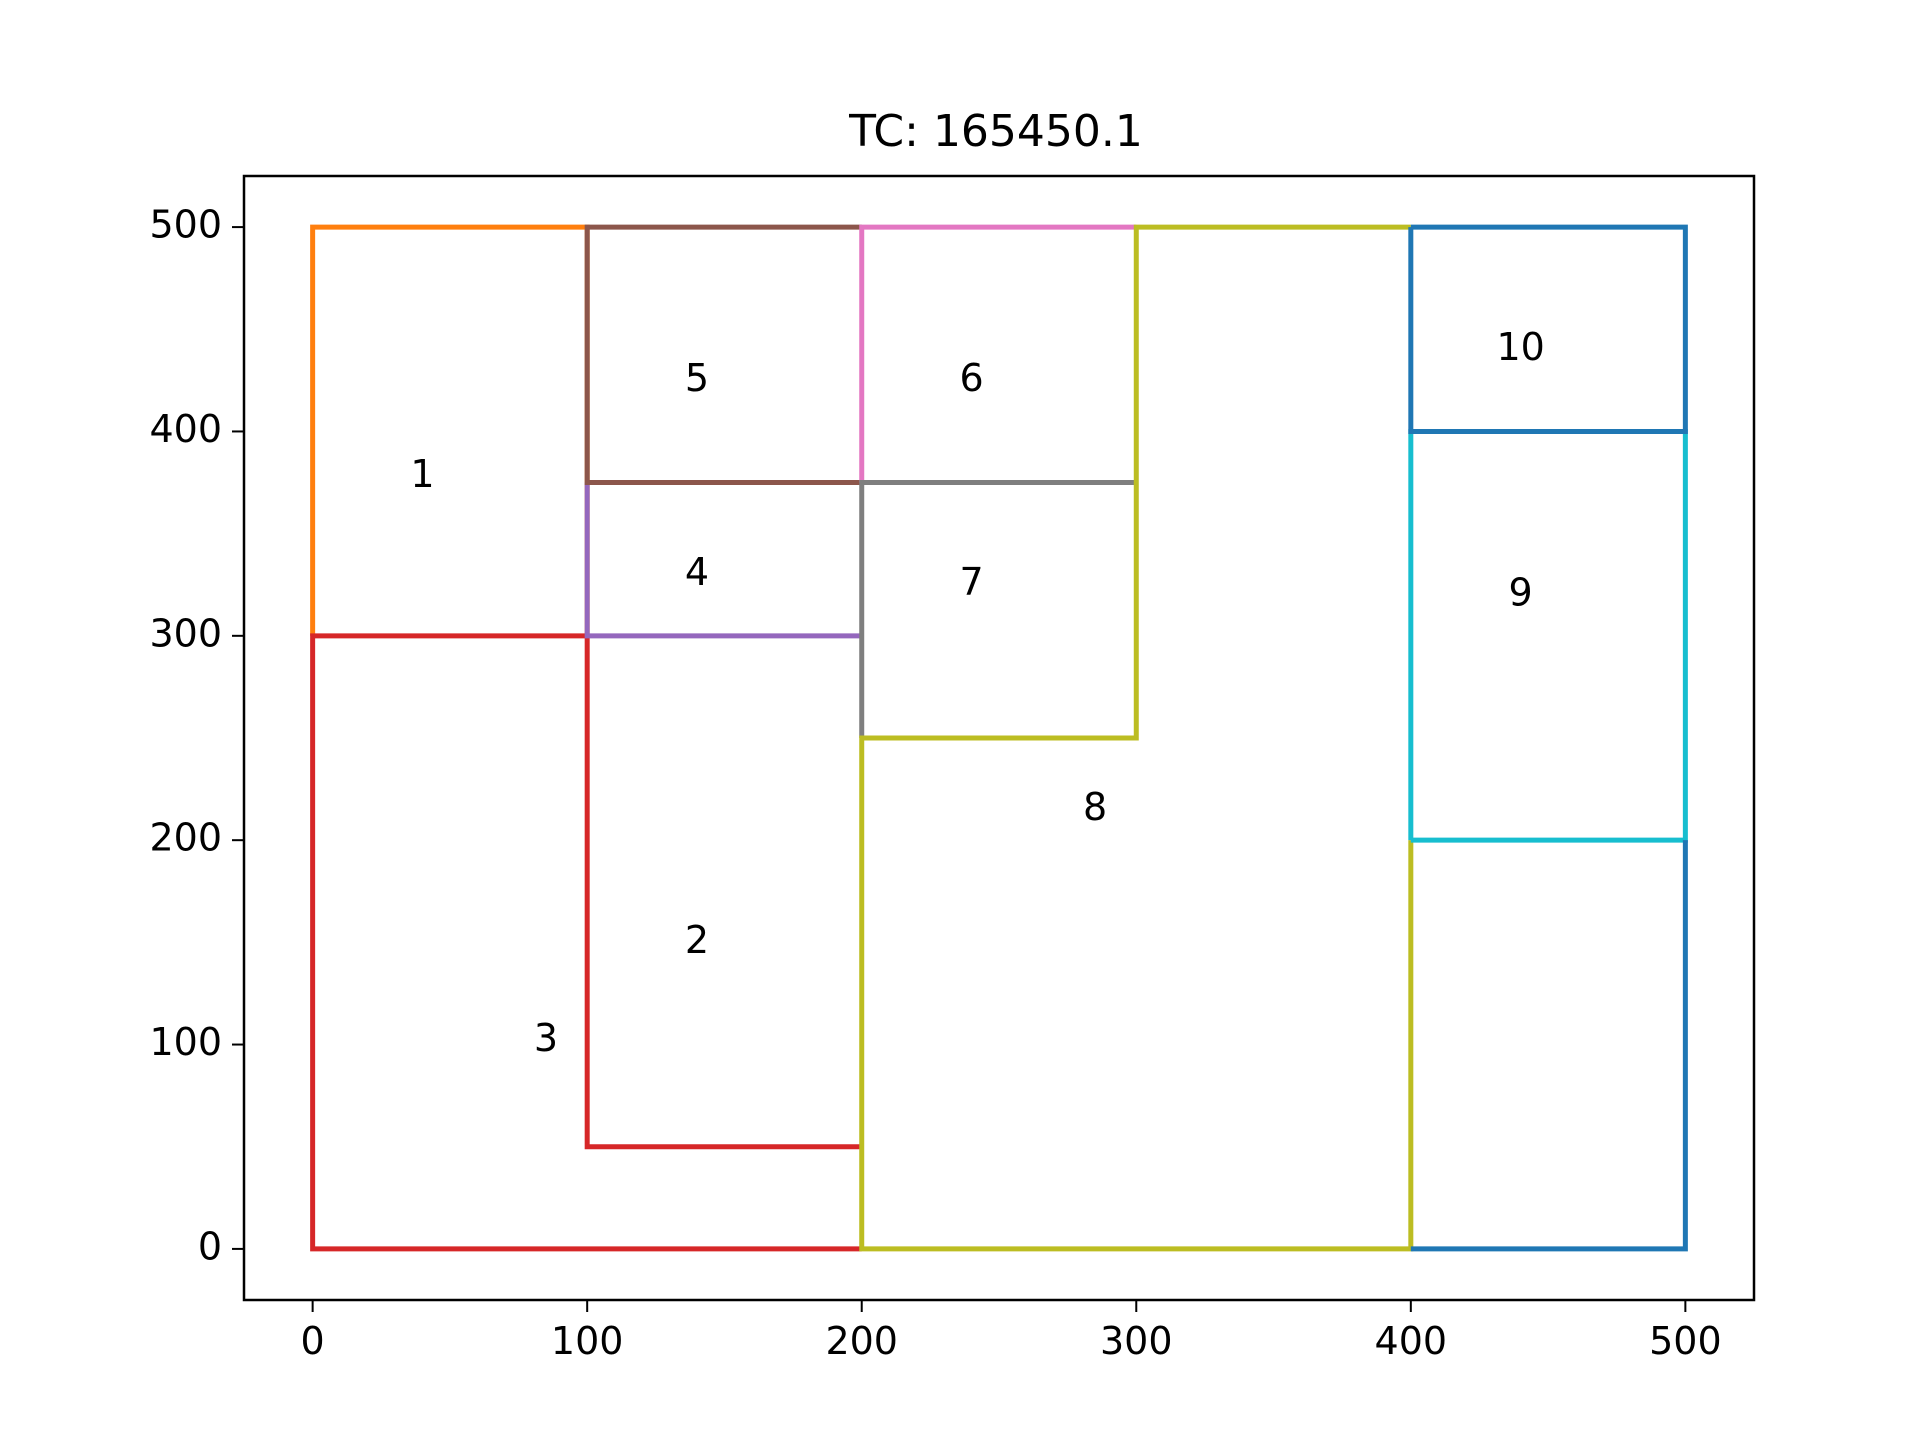  What do you see at coordinates (1095, 807) in the screenshot?
I see `area-label-8: 8` at bounding box center [1095, 807].